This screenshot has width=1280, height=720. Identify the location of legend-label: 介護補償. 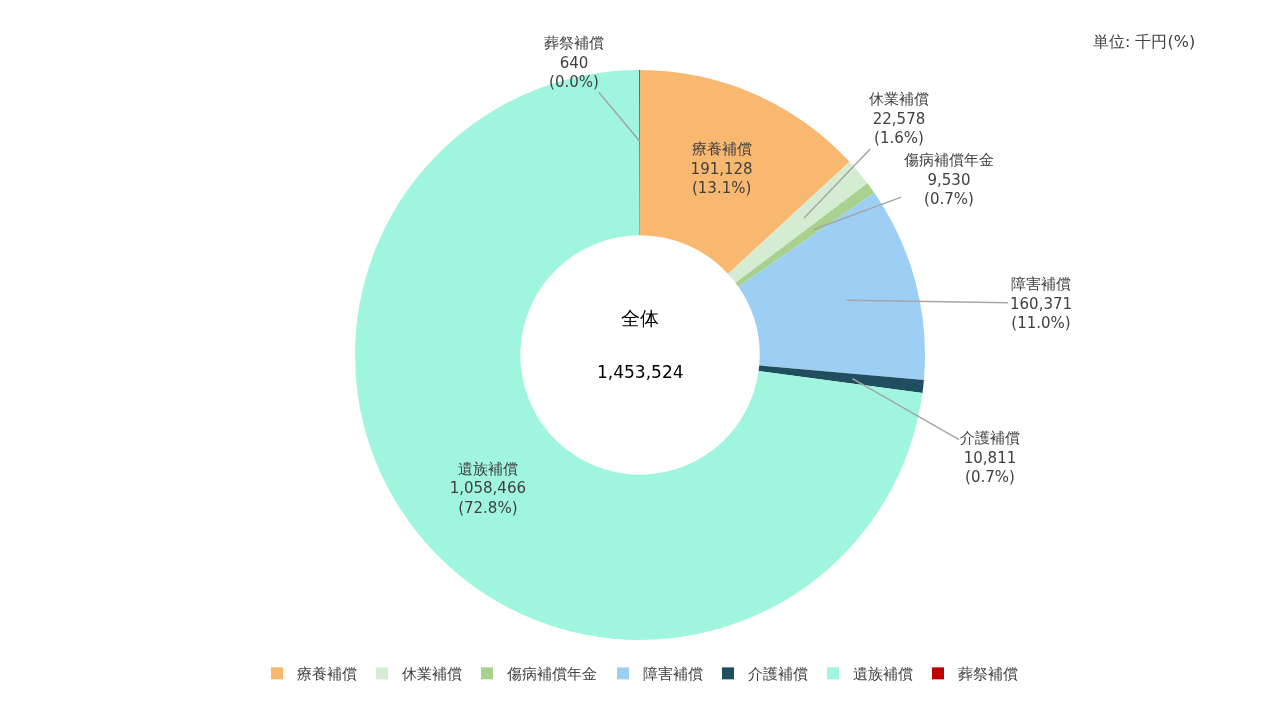
(778, 674).